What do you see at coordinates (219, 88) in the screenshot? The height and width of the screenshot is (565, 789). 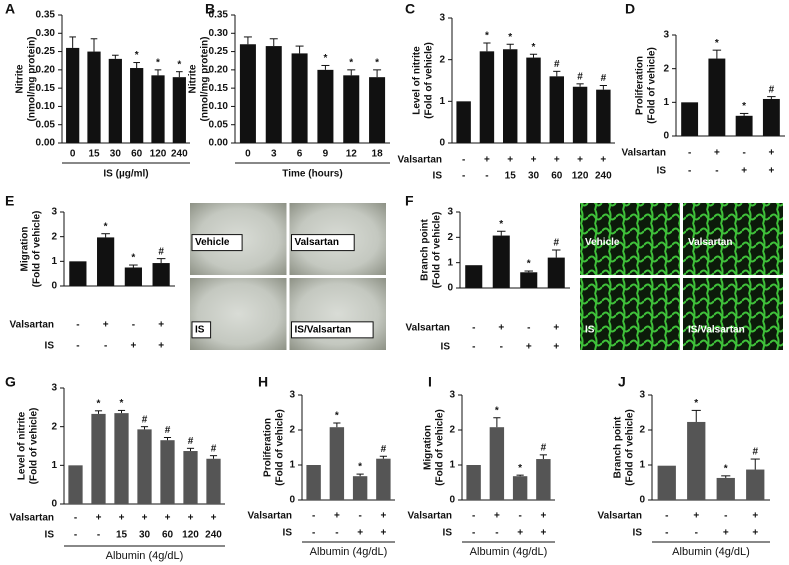 I see `y-tick-label: 0.15` at bounding box center [219, 88].